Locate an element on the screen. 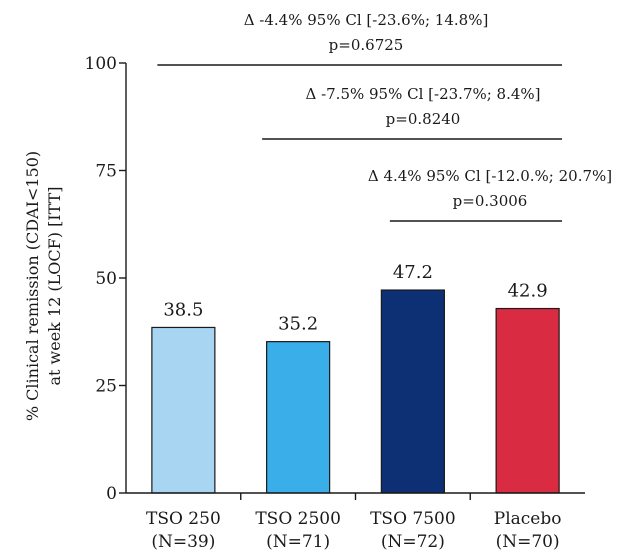 The image size is (632, 555). x-tick-label-2: TSO 2500 (N=71) is located at coordinates (298, 530).